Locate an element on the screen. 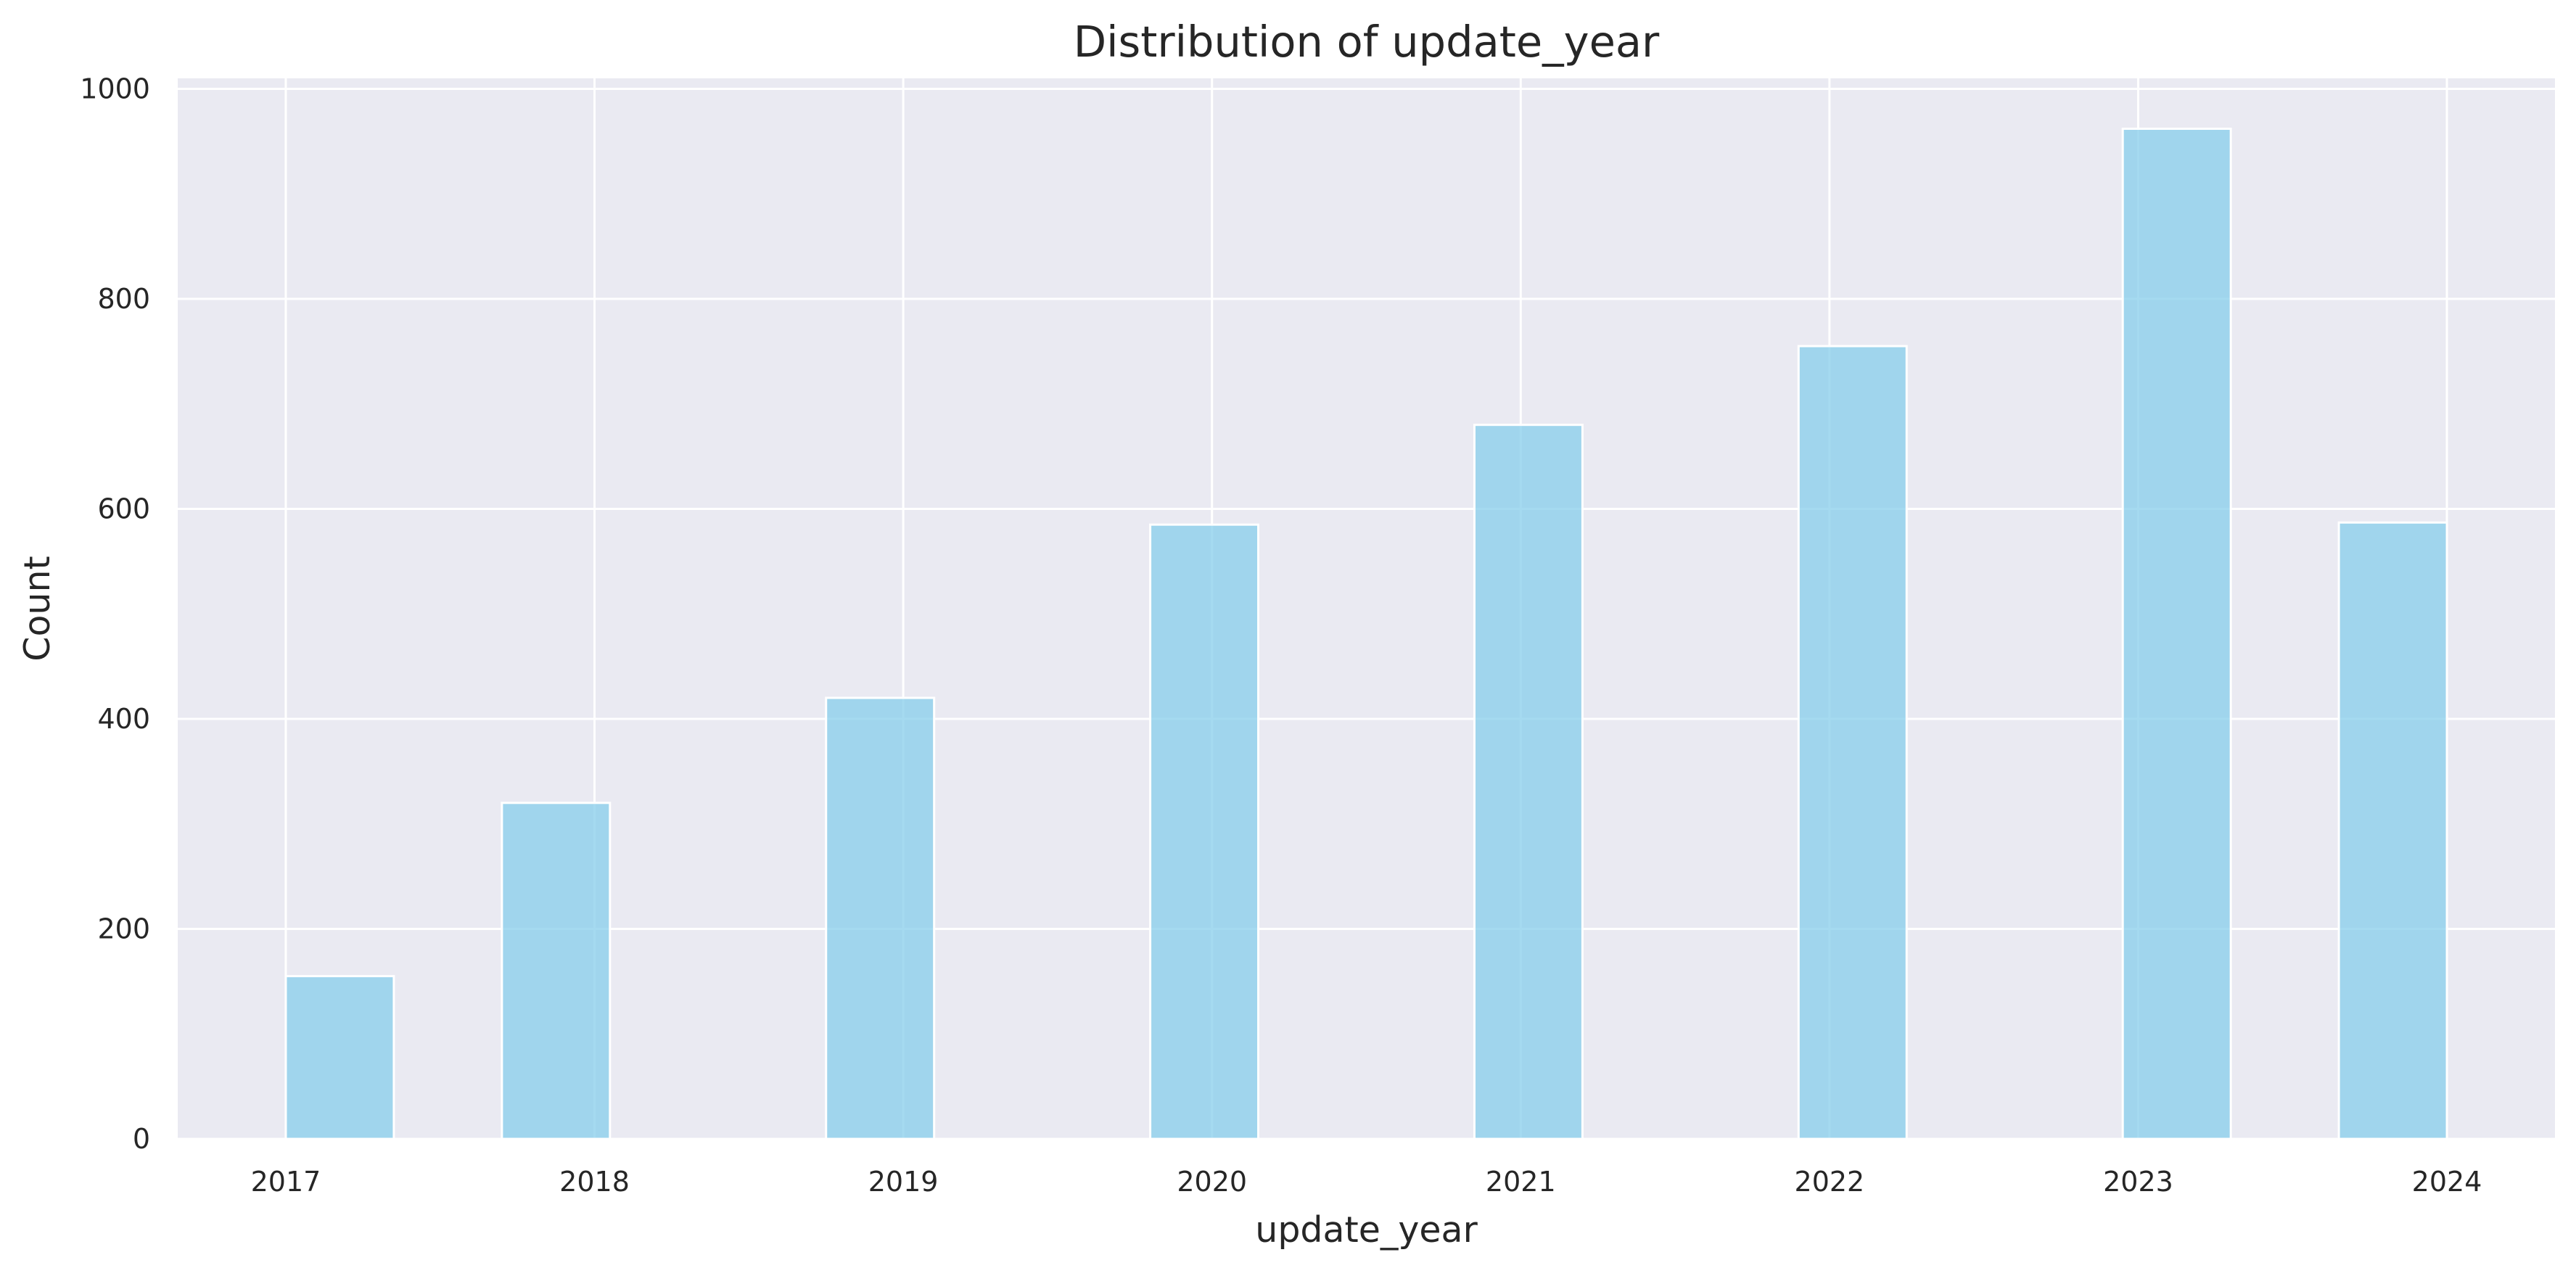  x-axis-ticks: 2017 2018 2019 2020 2021 2022 2023 2024 is located at coordinates (1366, 1182).